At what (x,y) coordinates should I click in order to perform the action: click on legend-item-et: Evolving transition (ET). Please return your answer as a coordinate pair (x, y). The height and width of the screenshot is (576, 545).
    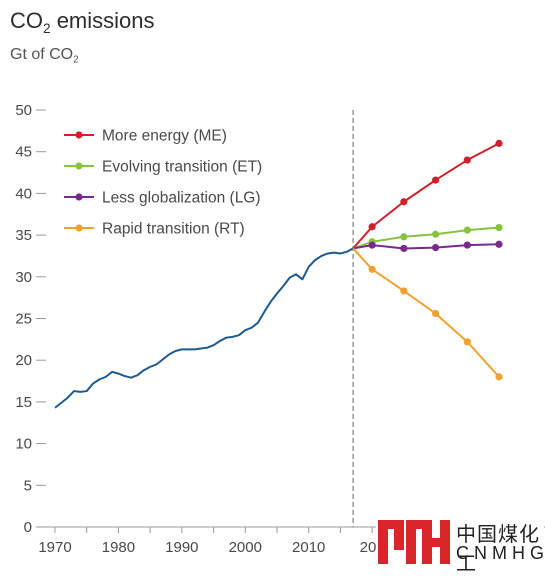
    Looking at the image, I should click on (163, 167).